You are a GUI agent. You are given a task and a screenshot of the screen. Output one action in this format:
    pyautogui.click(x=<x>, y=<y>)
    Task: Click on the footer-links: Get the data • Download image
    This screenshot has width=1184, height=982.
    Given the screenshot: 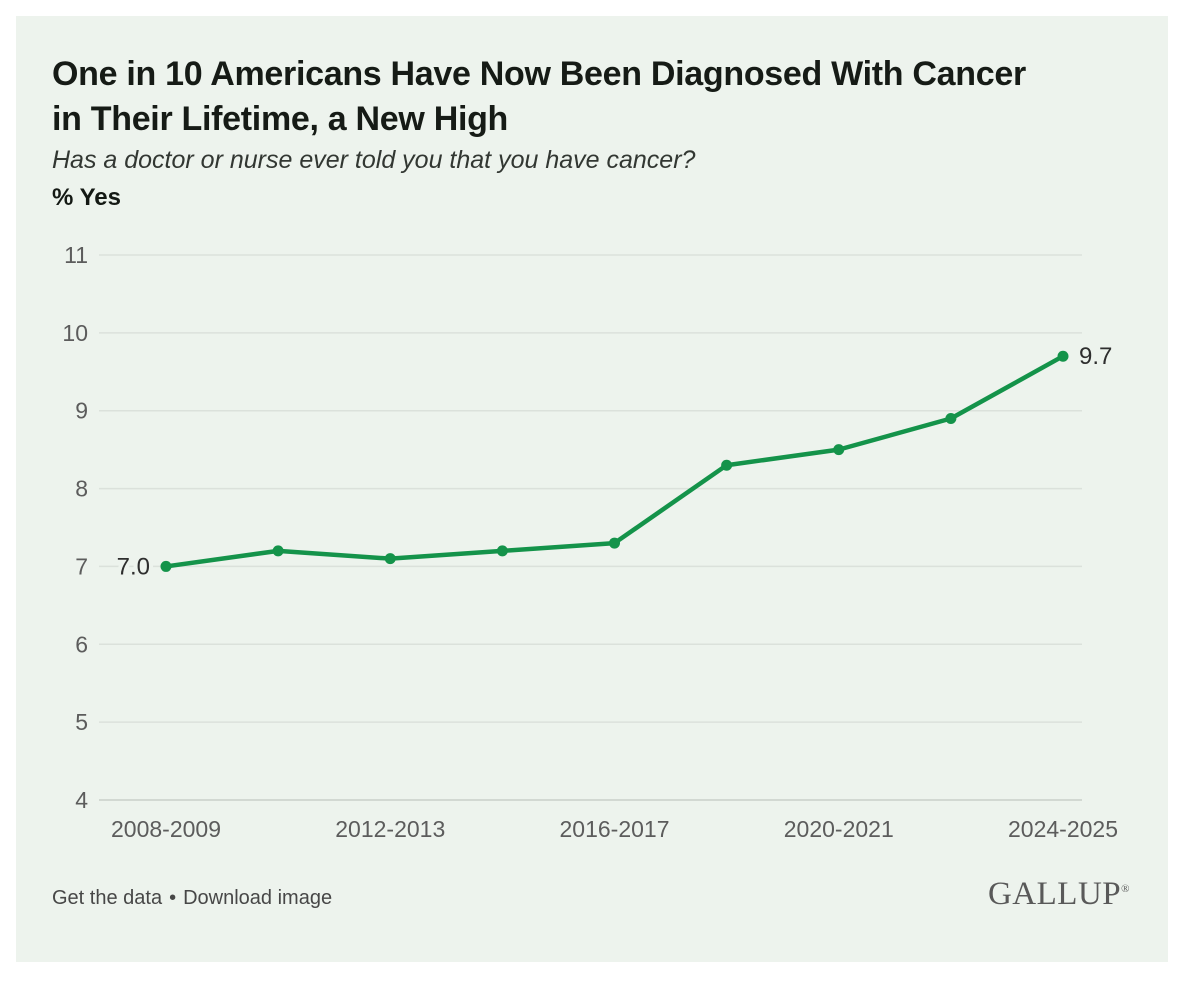 What is the action you would take?
    pyautogui.click(x=192, y=898)
    